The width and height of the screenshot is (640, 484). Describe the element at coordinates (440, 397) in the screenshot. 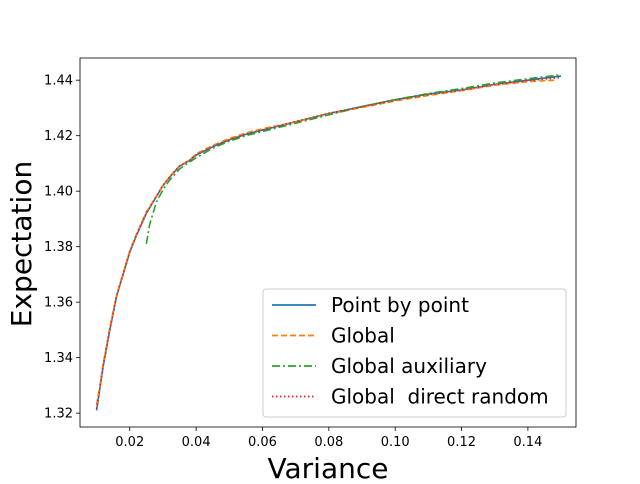

I see `legend-label-4: Global direct random` at that location.